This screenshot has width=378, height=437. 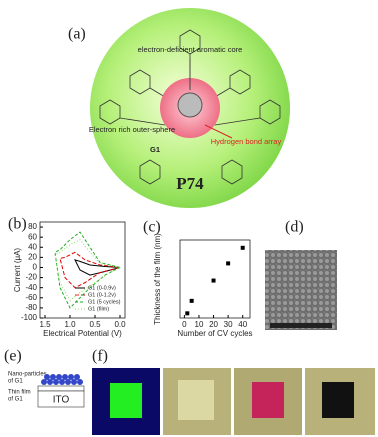 I want to click on legend-label: G1 (5 cycles), so click(x=104, y=302).